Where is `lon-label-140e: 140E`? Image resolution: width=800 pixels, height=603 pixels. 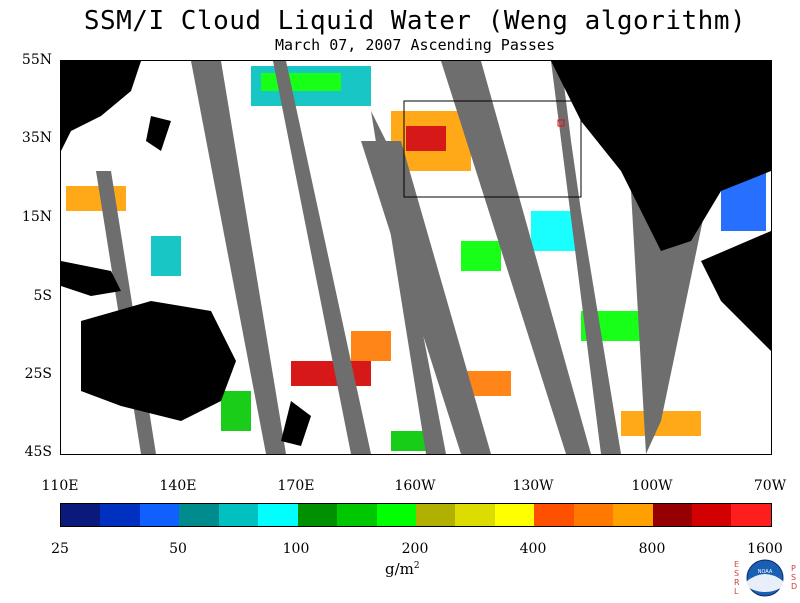 lon-label-140e: 140E is located at coordinates (178, 486).